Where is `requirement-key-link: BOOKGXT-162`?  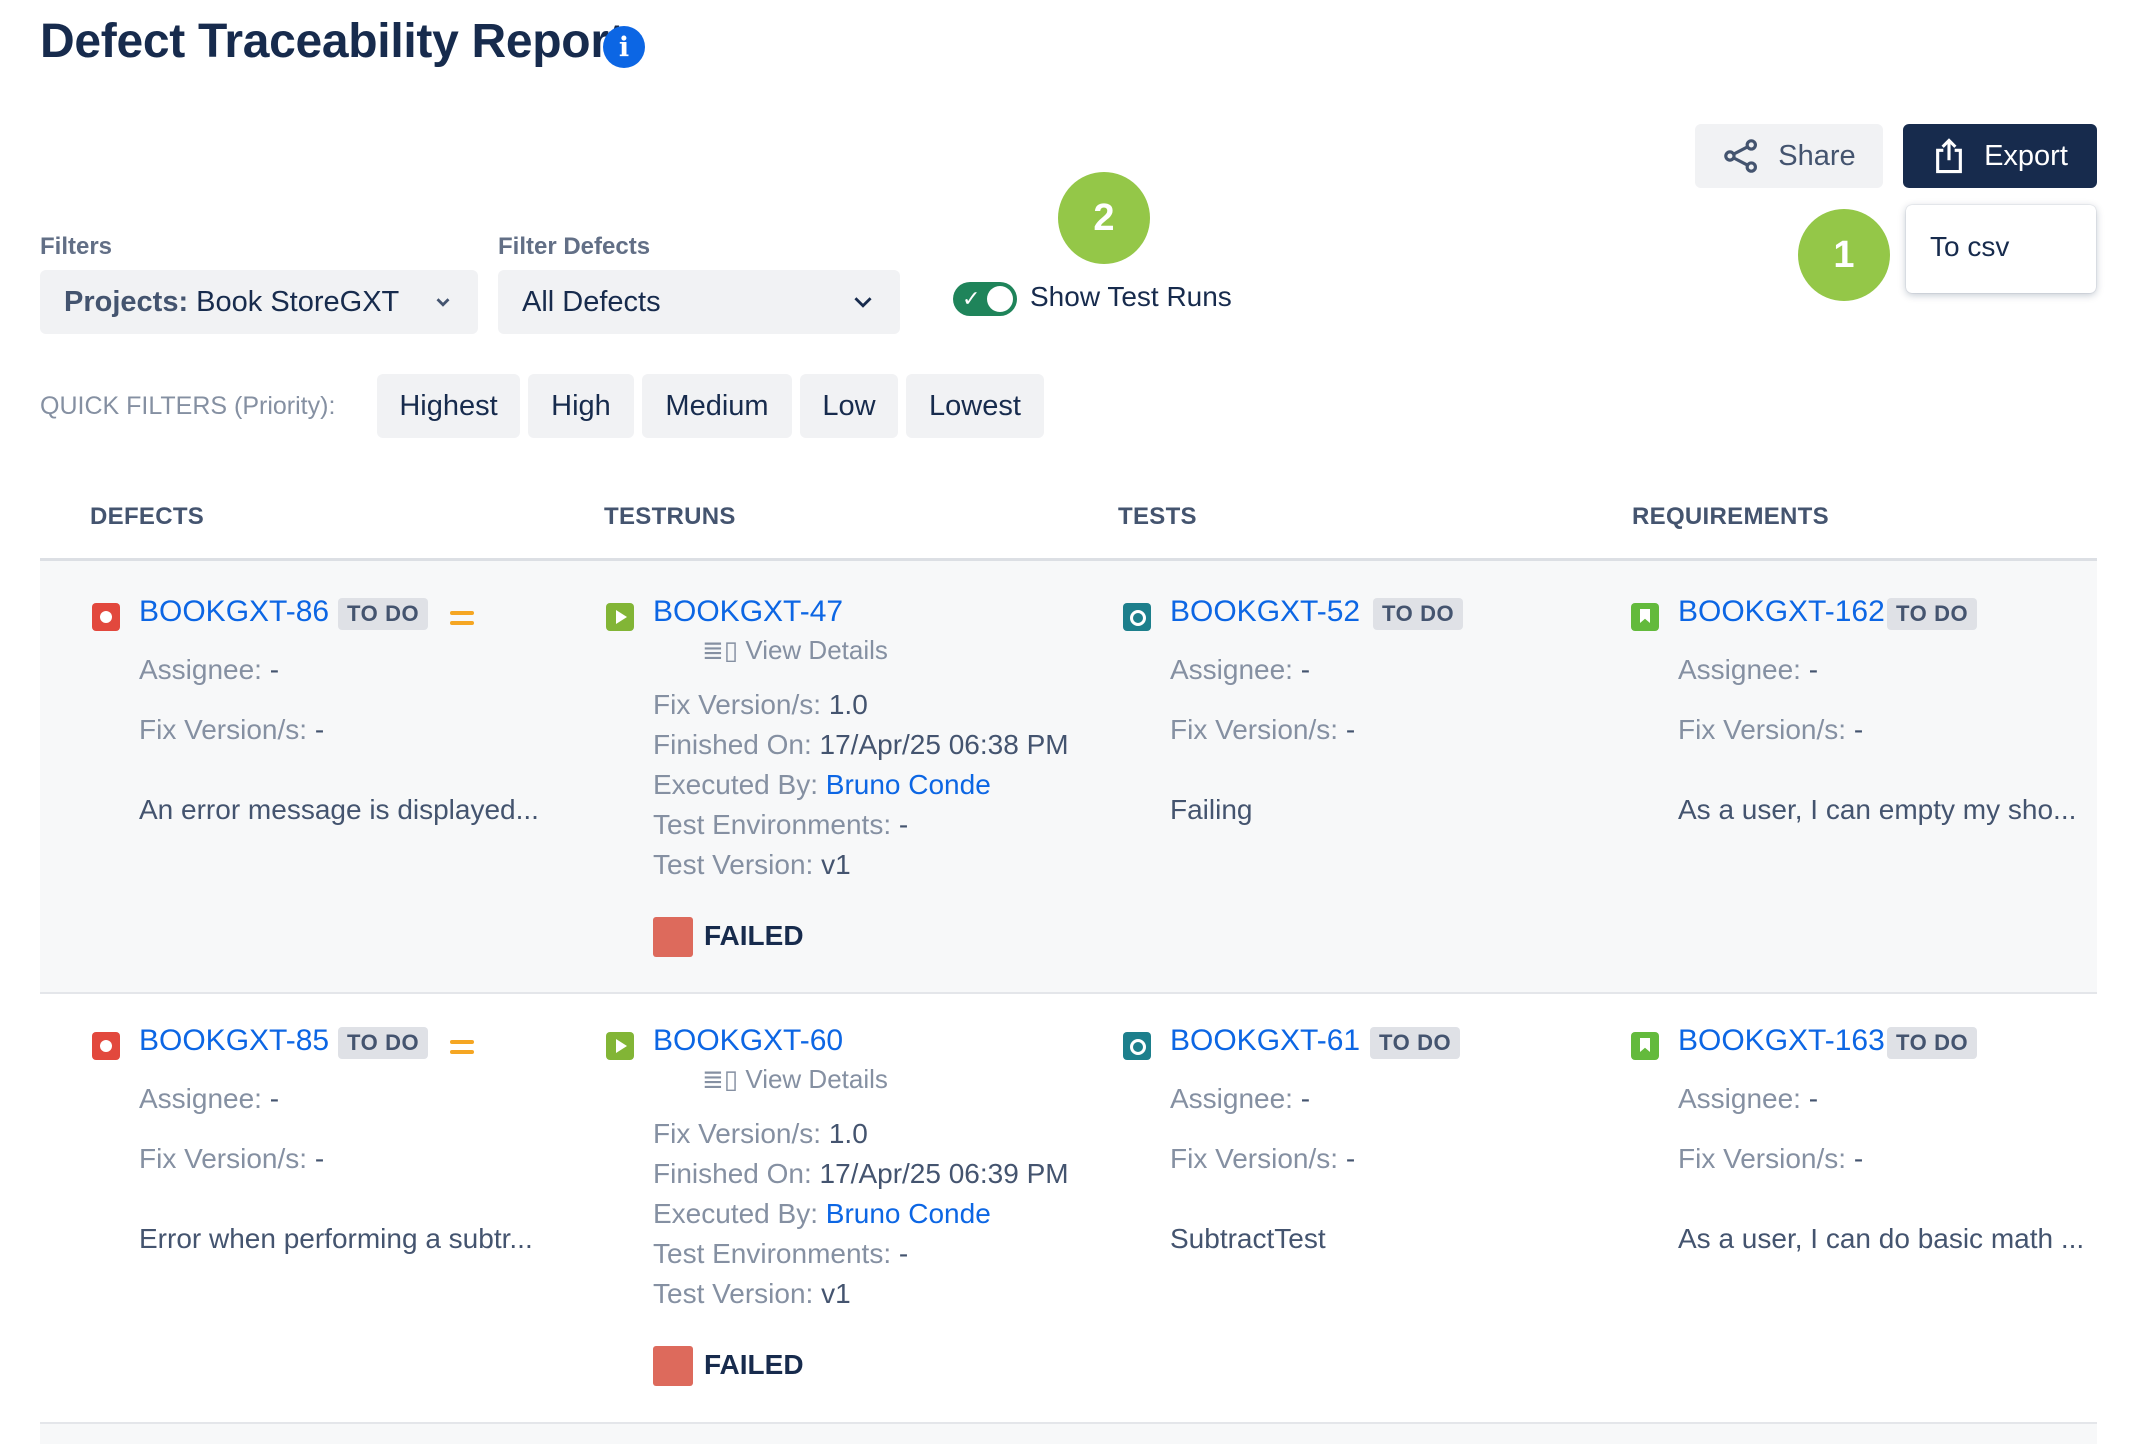
requirement-key-link: BOOKGXT-162 is located at coordinates (1781, 611).